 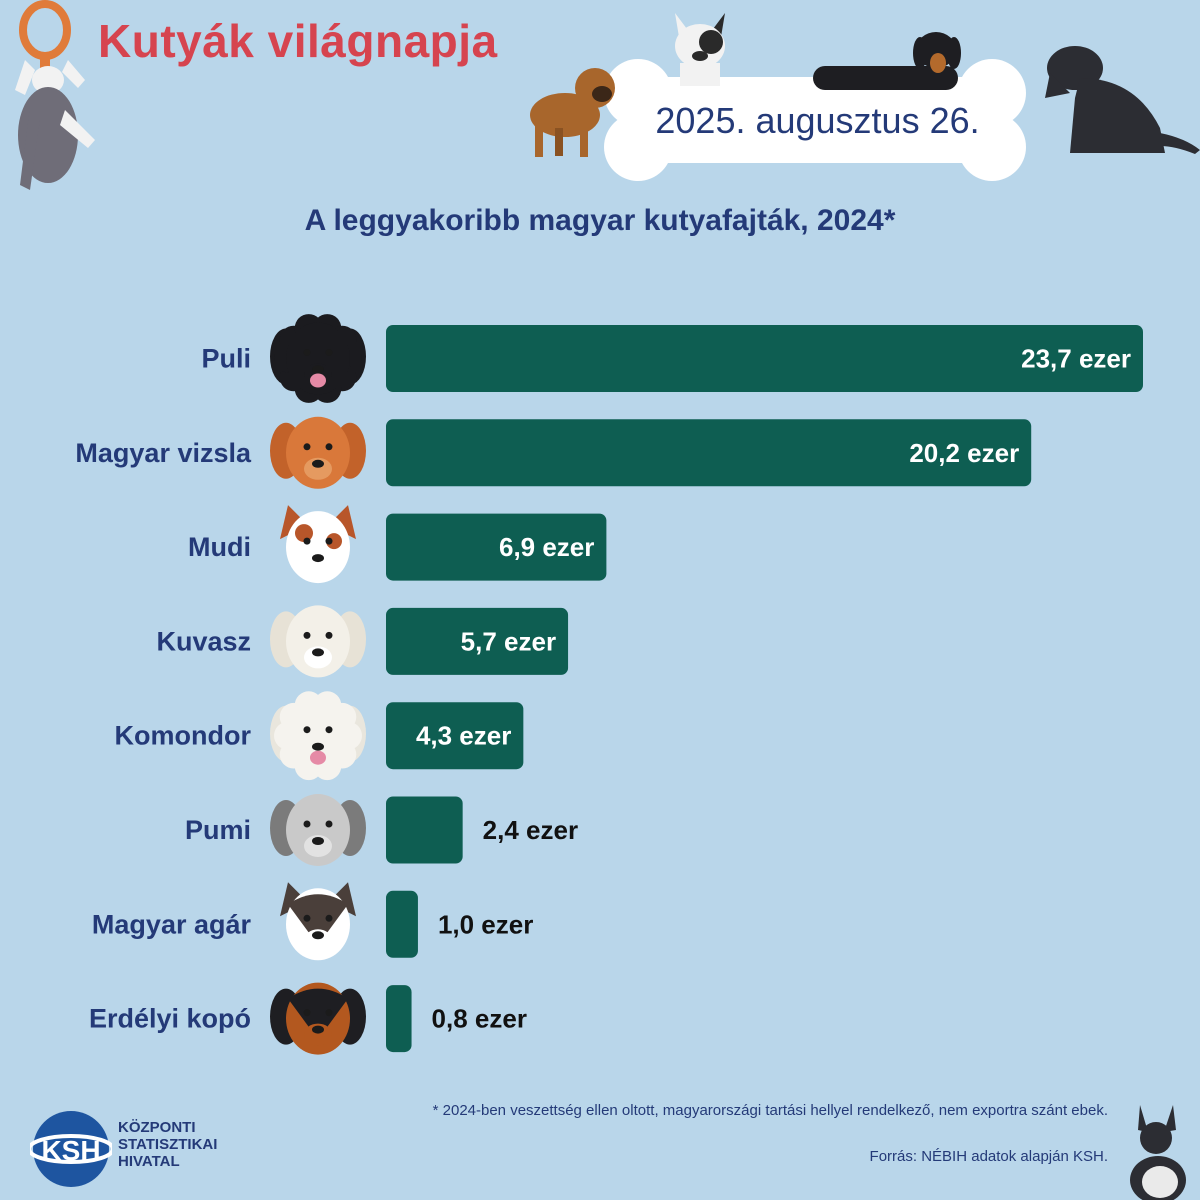 What do you see at coordinates (546, 547) in the screenshot?
I see `value-label: 6,9 ezer` at bounding box center [546, 547].